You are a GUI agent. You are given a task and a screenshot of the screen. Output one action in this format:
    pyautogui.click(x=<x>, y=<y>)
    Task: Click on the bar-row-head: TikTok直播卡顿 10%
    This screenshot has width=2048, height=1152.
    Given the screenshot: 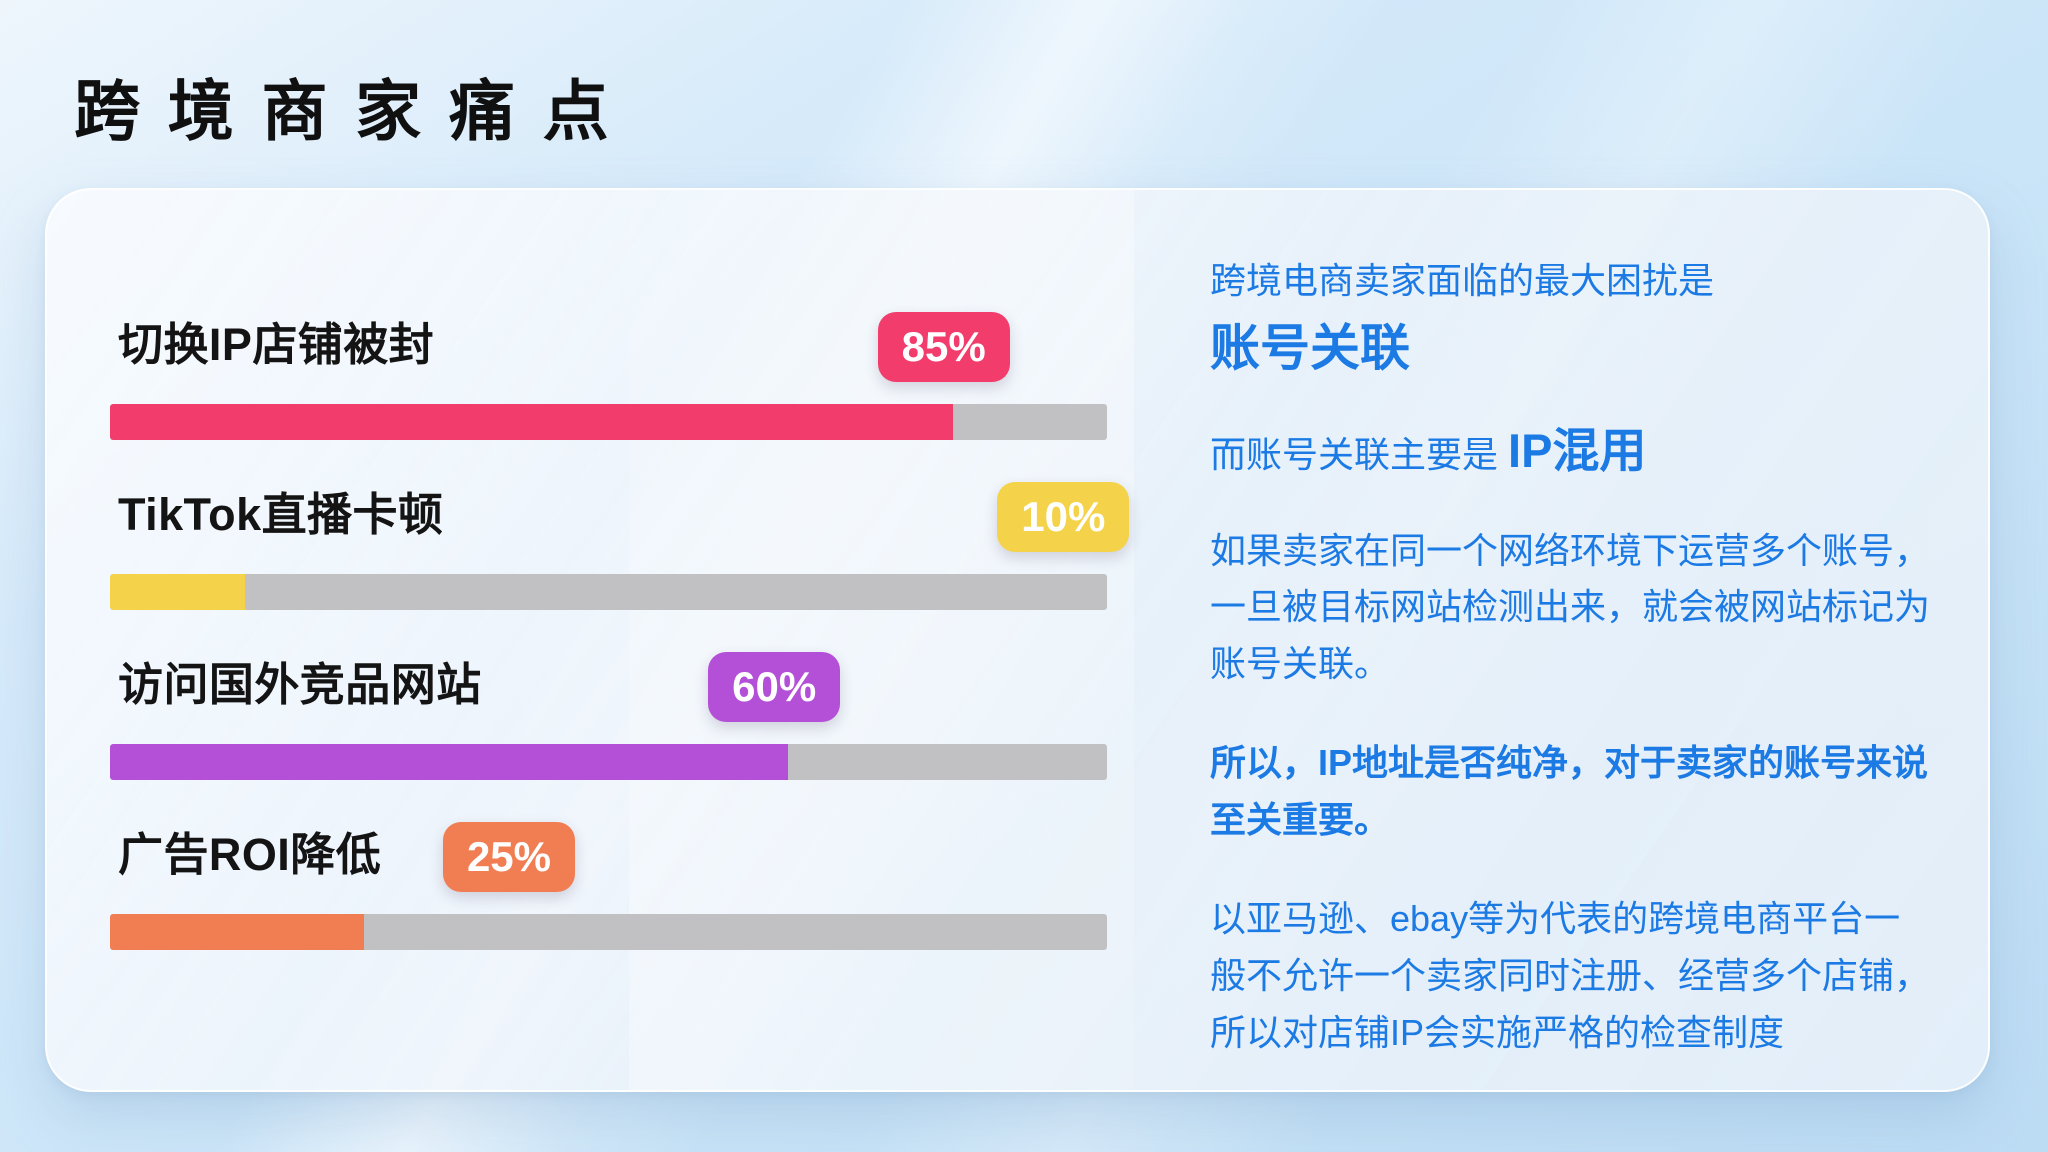 What is the action you would take?
    pyautogui.click(x=620, y=528)
    